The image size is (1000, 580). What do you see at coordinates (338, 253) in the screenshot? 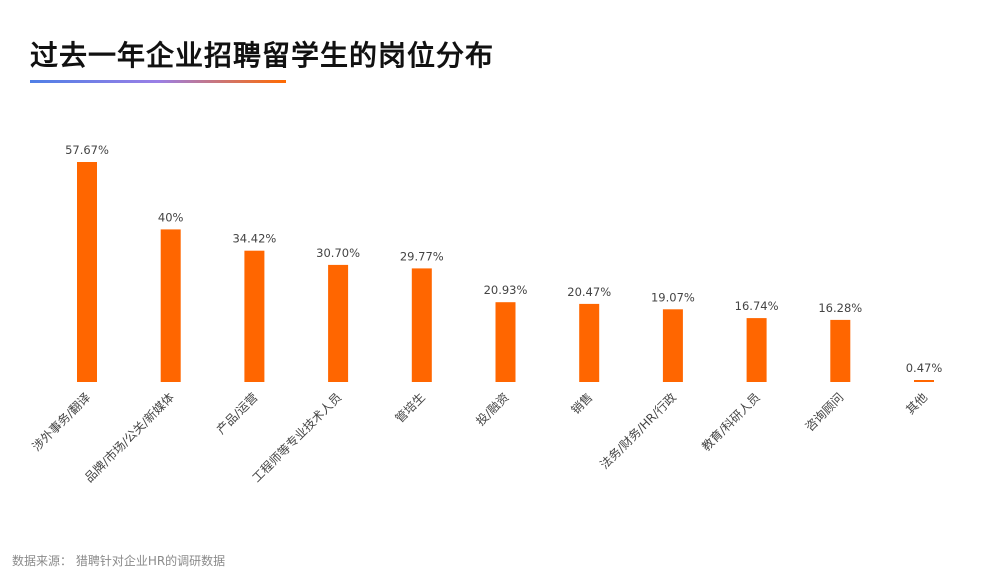
I see `data-label: 30.70%` at bounding box center [338, 253].